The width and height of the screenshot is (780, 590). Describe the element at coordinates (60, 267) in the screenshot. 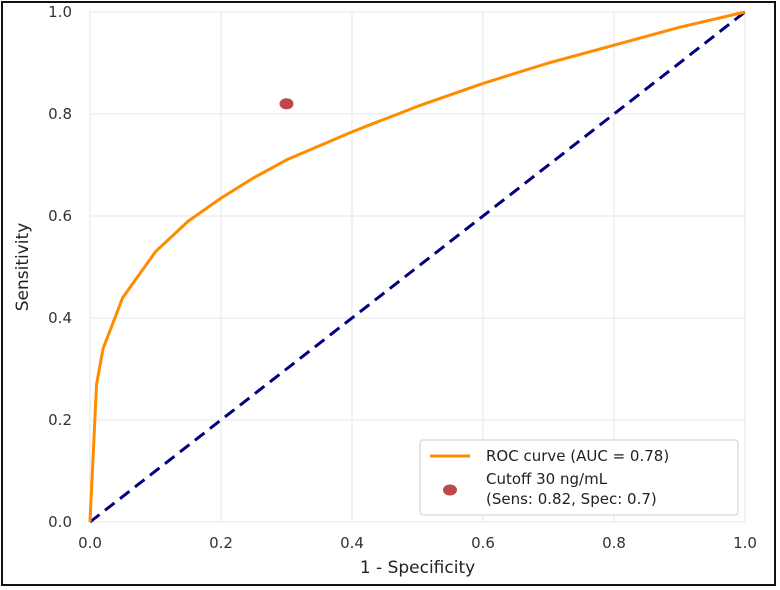

I see `y-tick-labels: 0.0 0.2 0.4 0.6 0.8 1.0` at that location.